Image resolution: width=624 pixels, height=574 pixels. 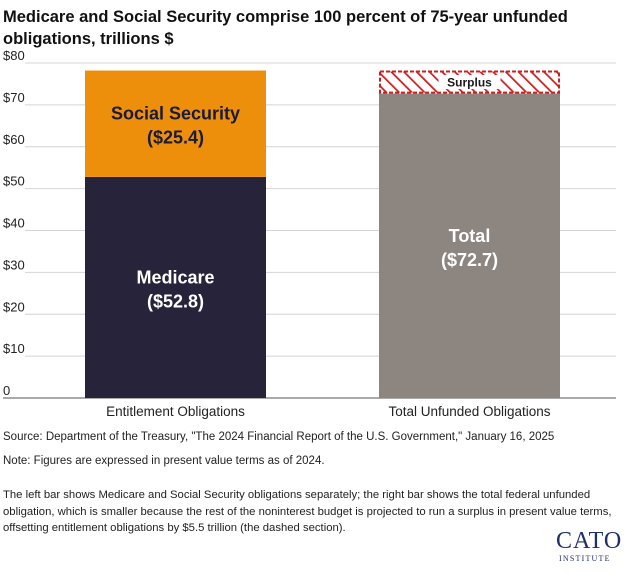 I want to click on bar-label-medicare: Medicare, so click(x=175, y=277).